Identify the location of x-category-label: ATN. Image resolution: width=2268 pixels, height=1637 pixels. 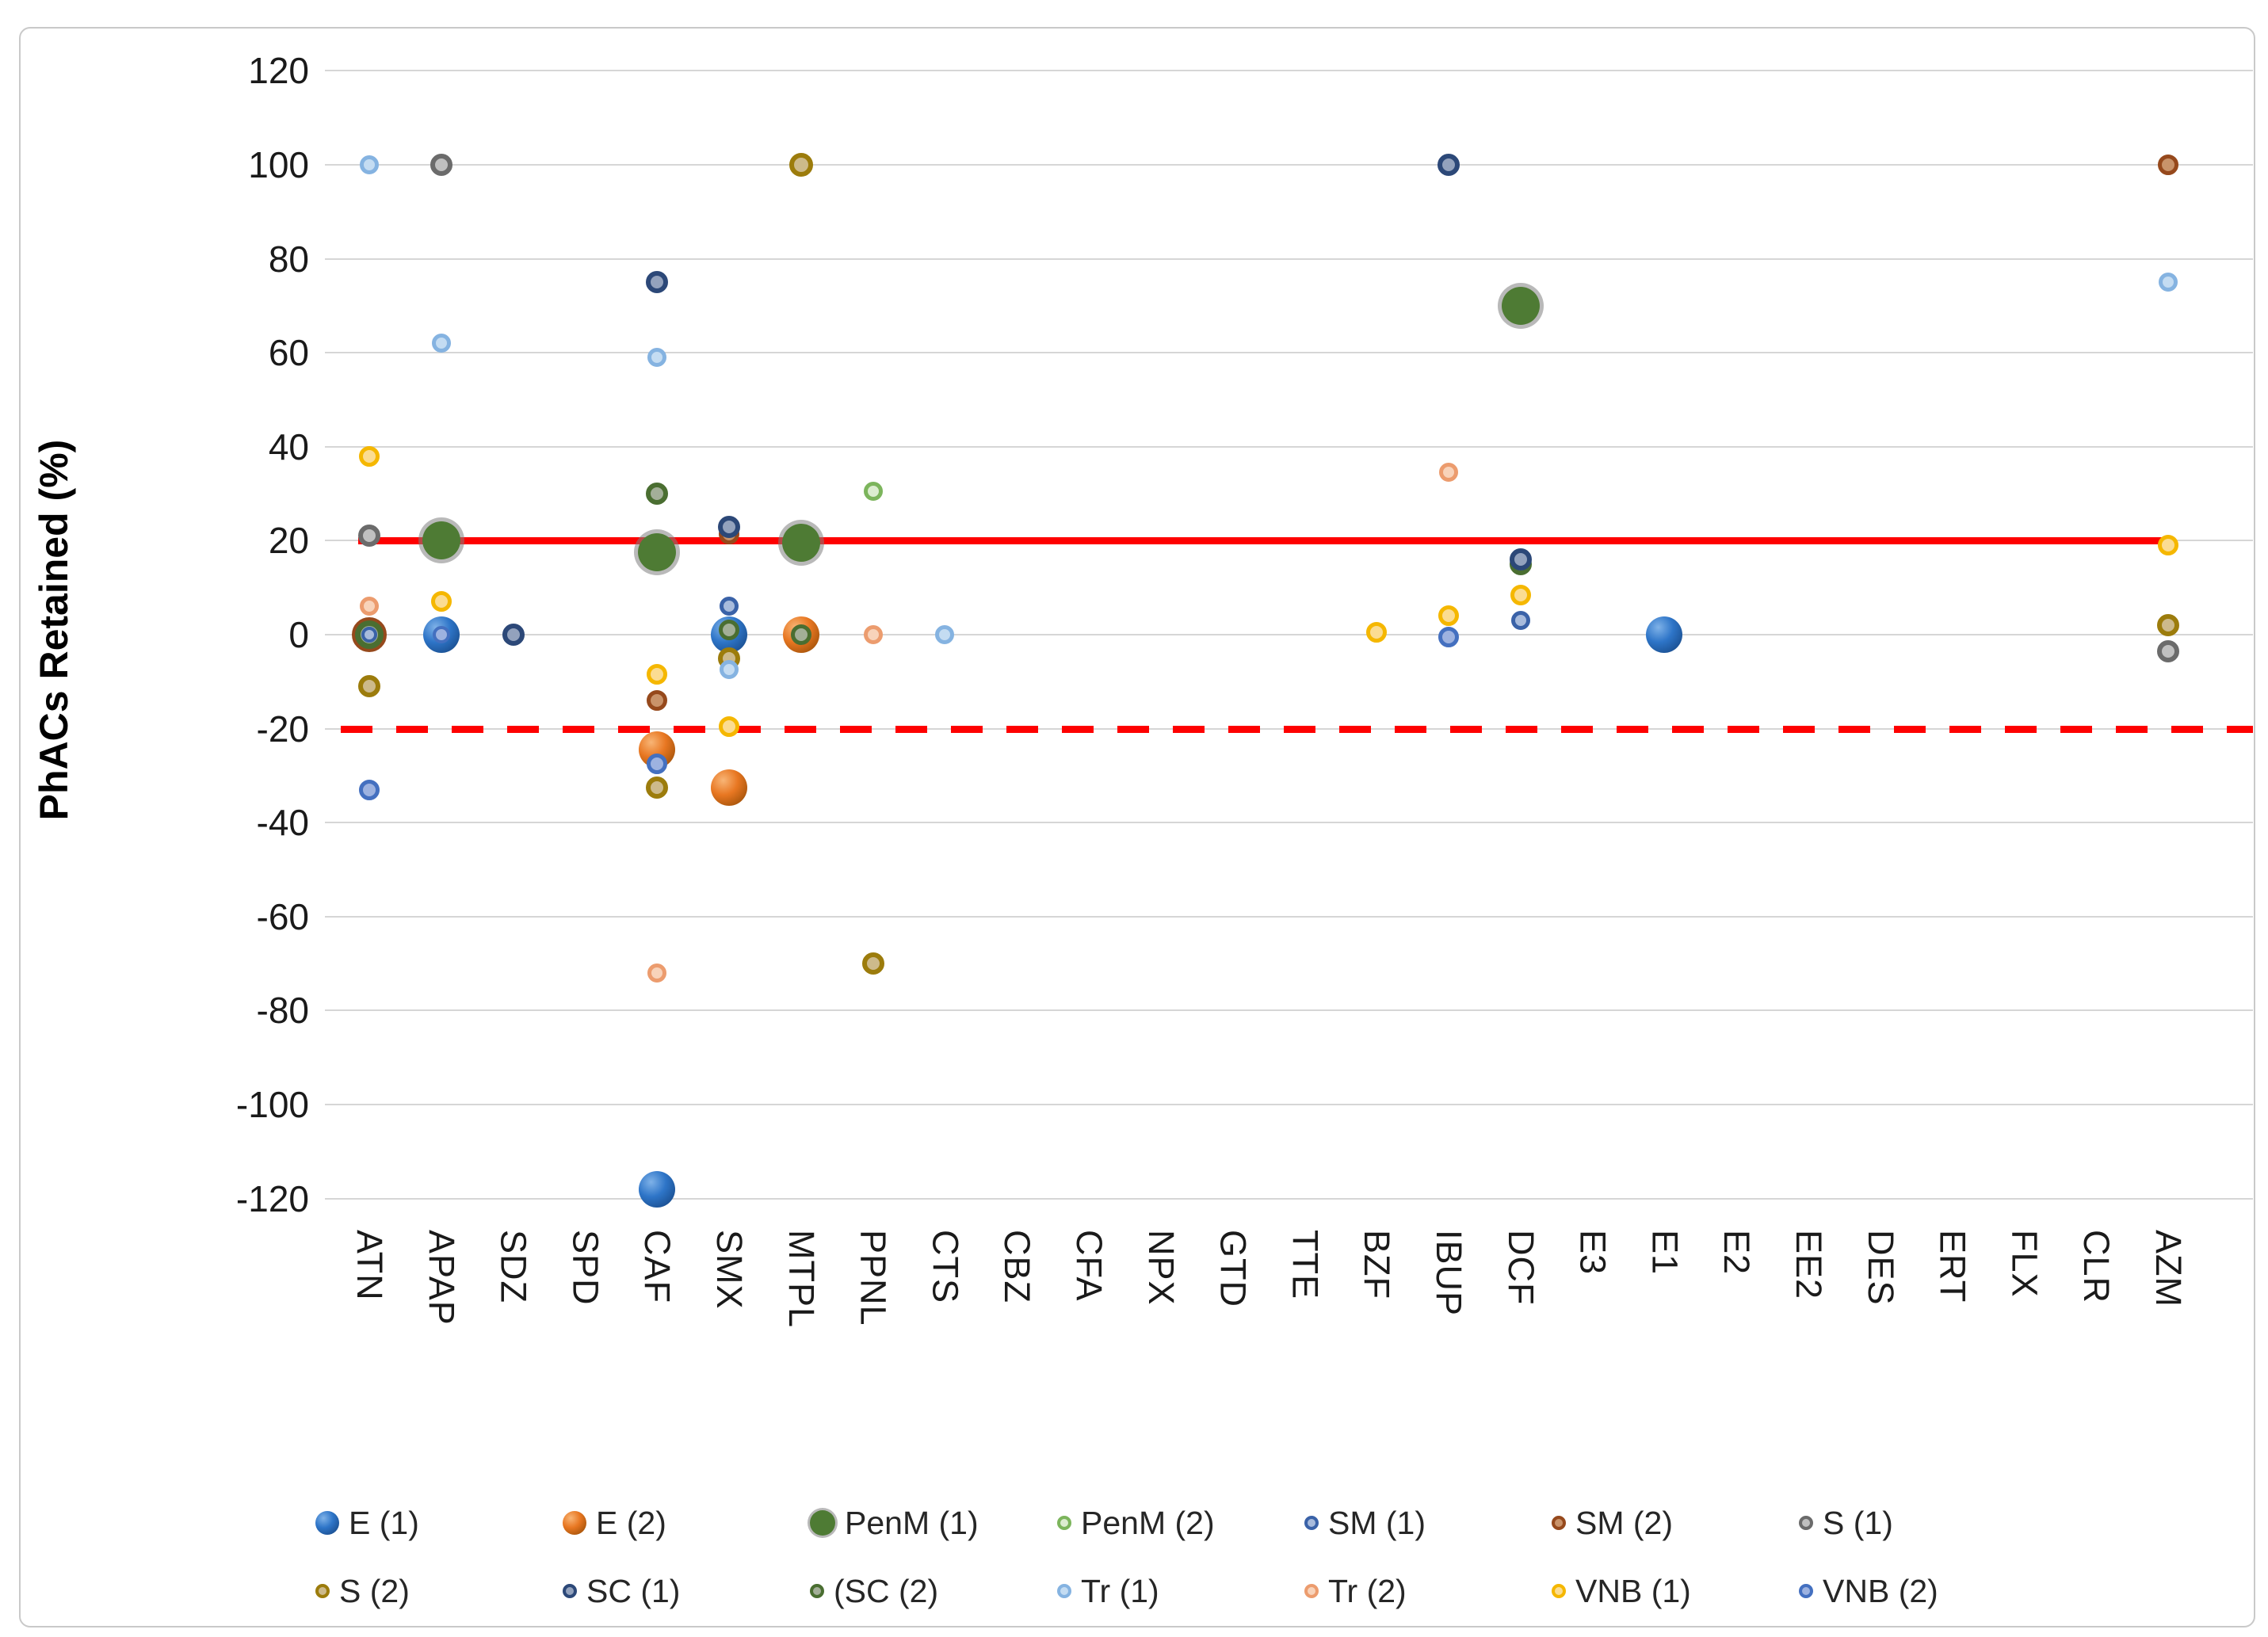
(369, 1265).